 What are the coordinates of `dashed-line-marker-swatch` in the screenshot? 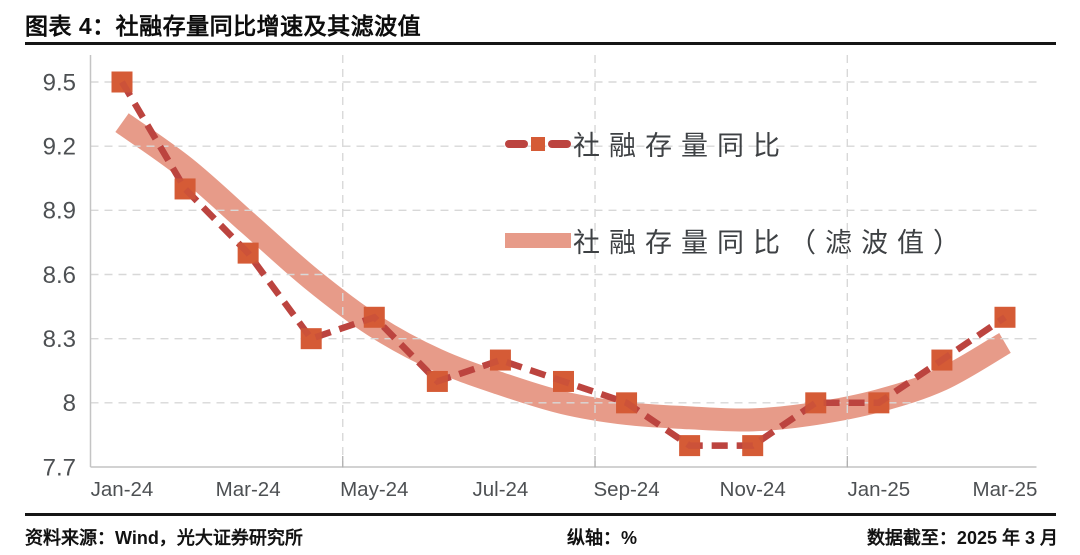 It's located at (538, 143).